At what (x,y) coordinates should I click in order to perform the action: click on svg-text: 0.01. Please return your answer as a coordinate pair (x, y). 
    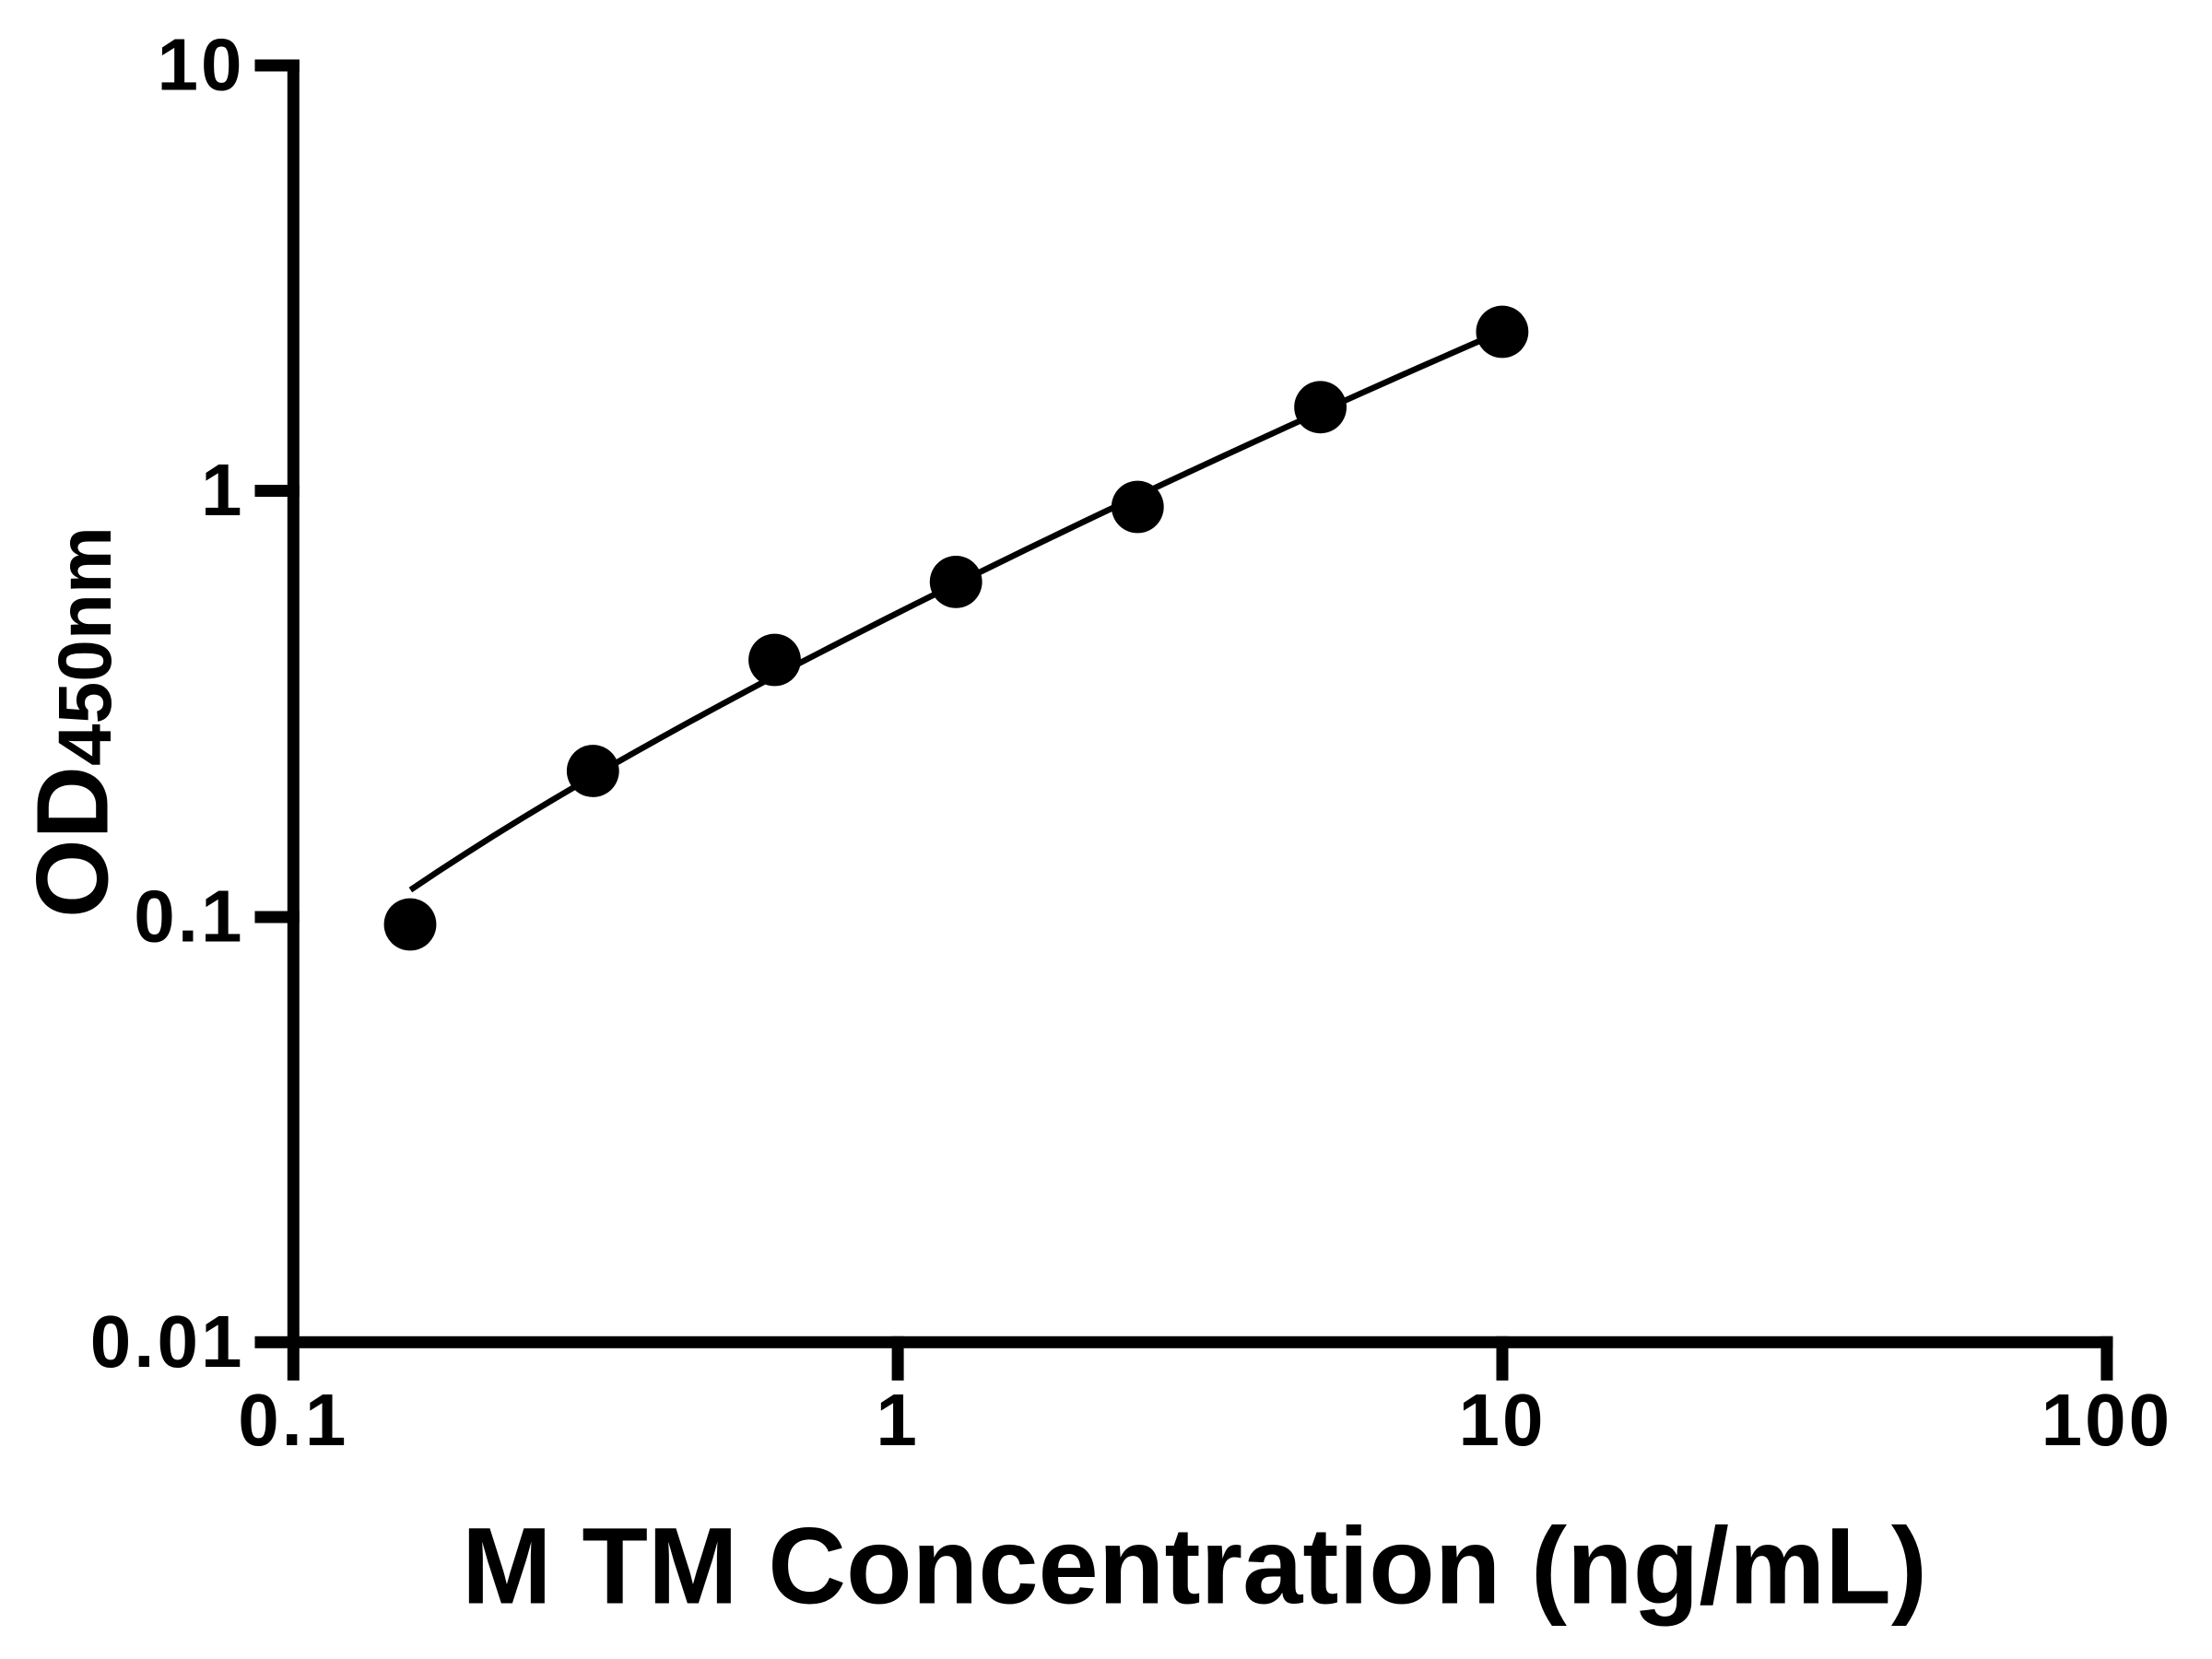
    Looking at the image, I should click on (167, 1341).